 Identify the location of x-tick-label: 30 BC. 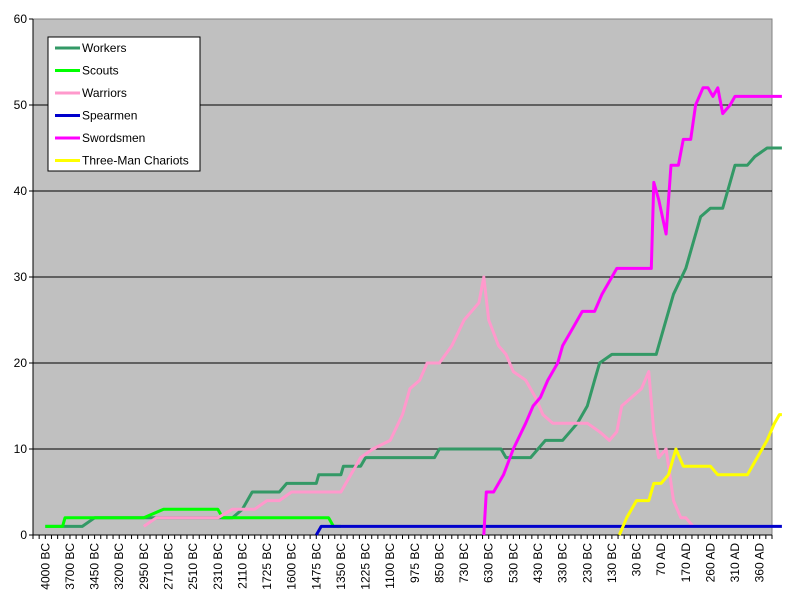
(637, 560).